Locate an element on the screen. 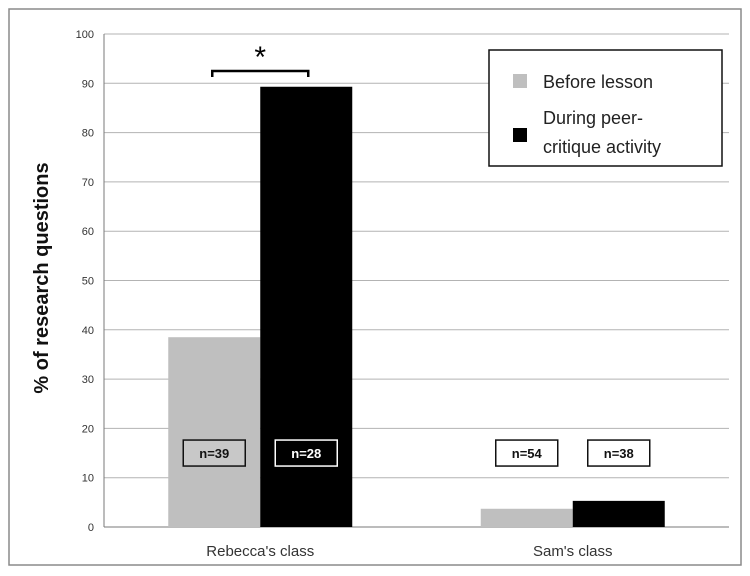 This screenshot has width=750, height=576. y-tick-label: 60 is located at coordinates (88, 232).